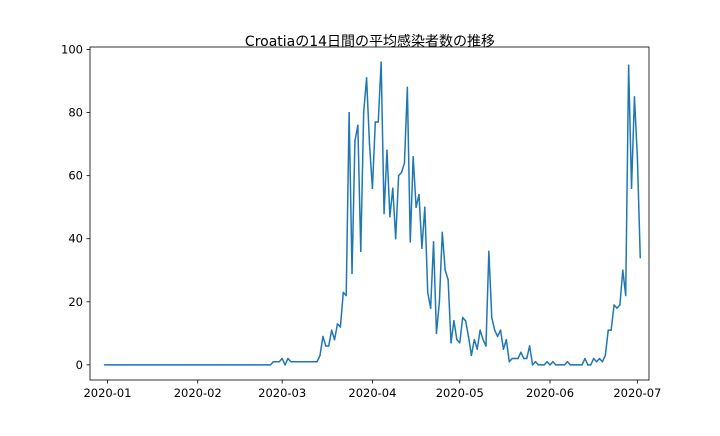  What do you see at coordinates (198, 393) in the screenshot?
I see `x-tick-label: 2020-02` at bounding box center [198, 393].